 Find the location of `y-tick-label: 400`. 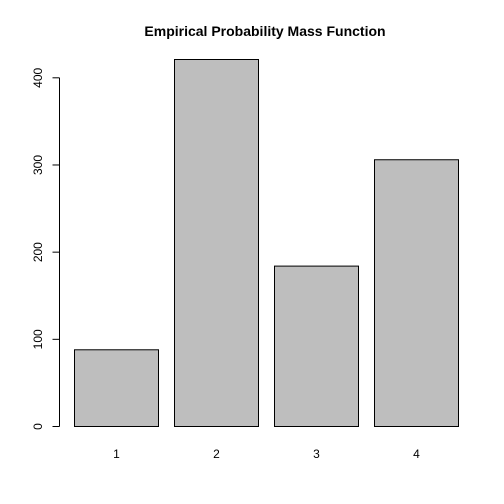

y-tick-label: 400 is located at coordinates (38, 77).